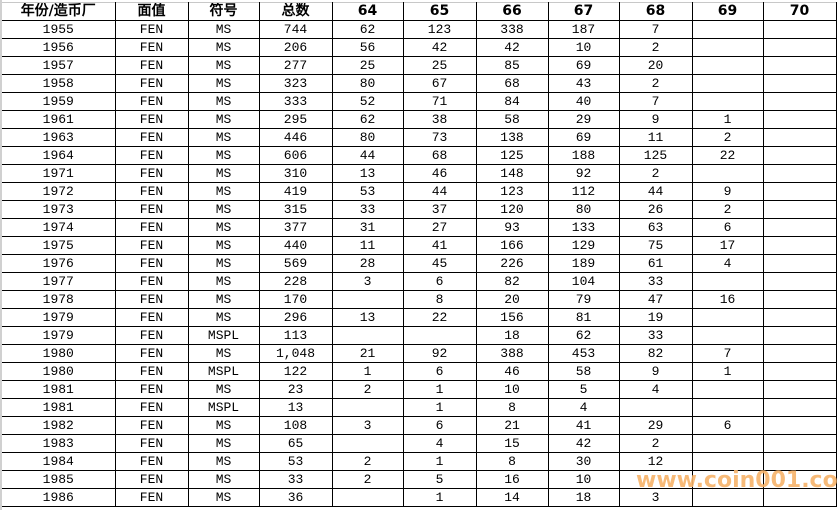 Image resolution: width=837 pixels, height=510 pixels. Describe the element at coordinates (583, 83) in the screenshot. I see `table-cell: 43` at that location.